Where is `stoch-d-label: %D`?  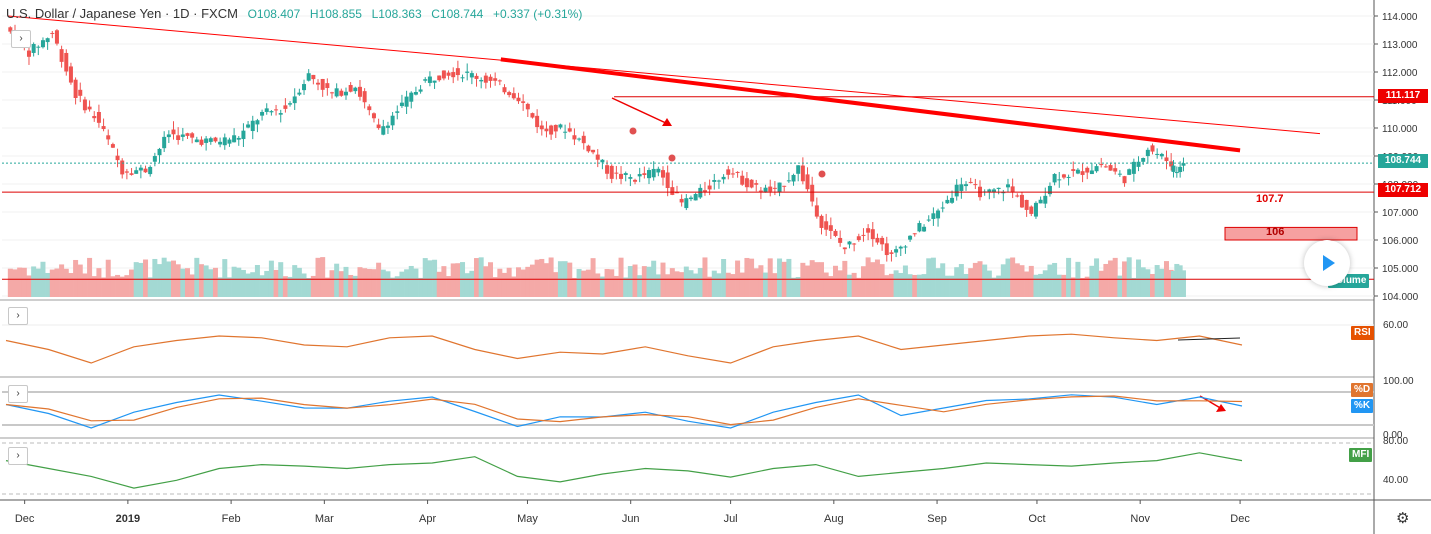 stoch-d-label: %D is located at coordinates (1362, 390).